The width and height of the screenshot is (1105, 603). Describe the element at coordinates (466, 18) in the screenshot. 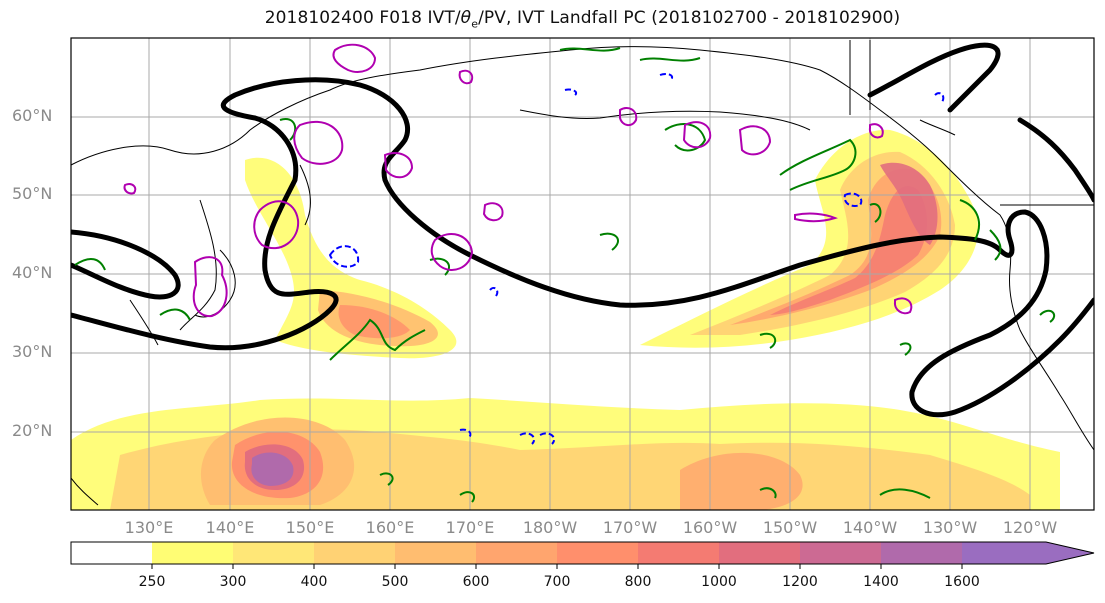

I see `title-theta: θ` at that location.